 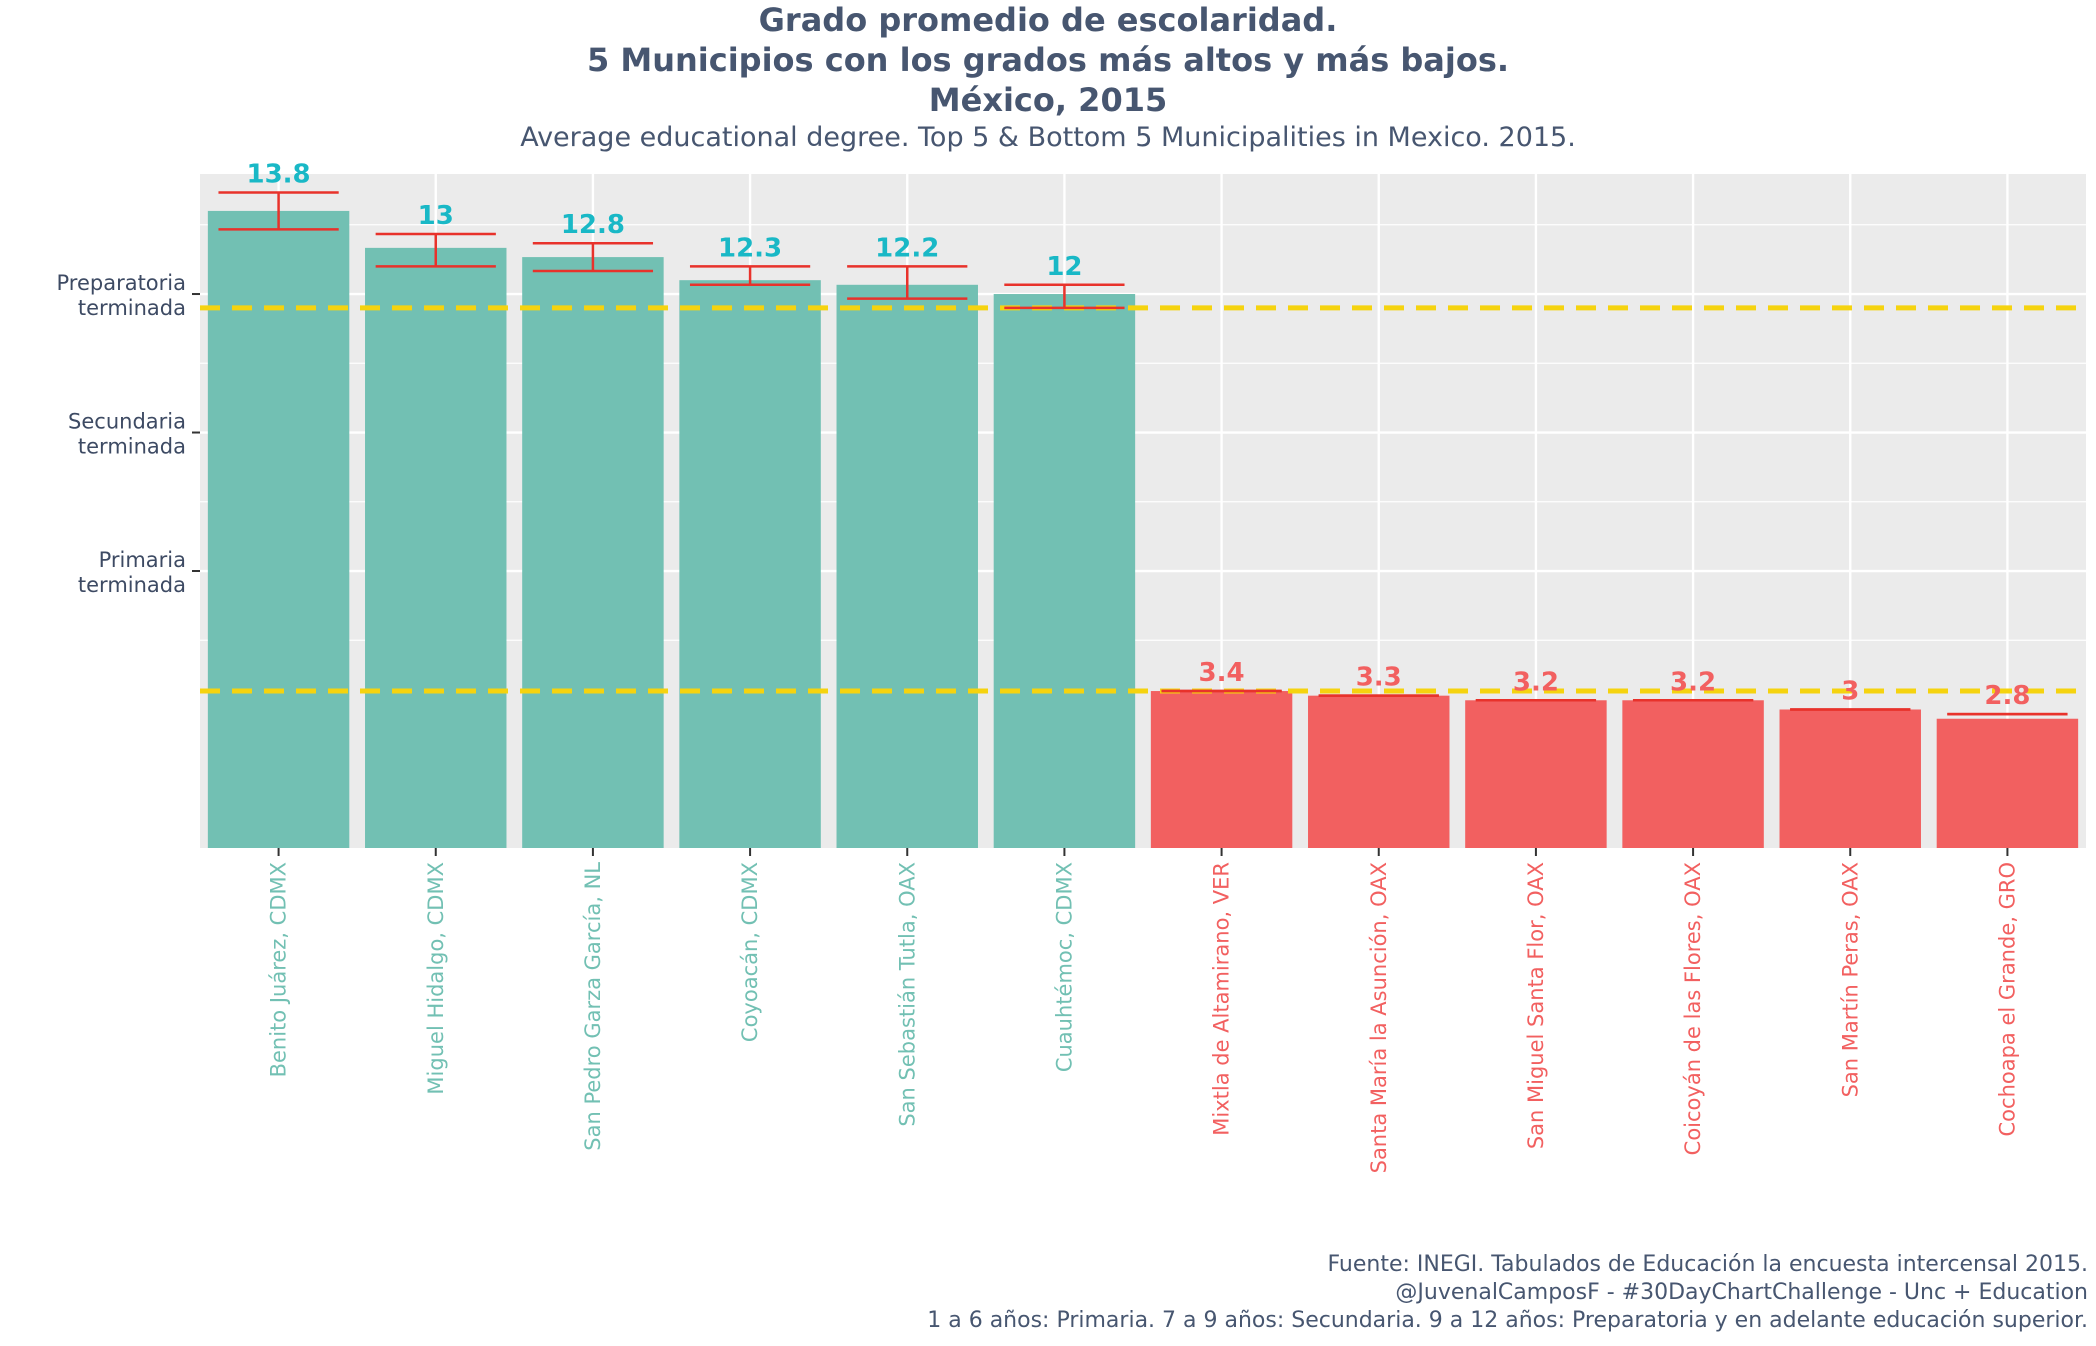 What do you see at coordinates (121, 283) in the screenshot?
I see `y-tick-label-line-1: Preparatoria` at bounding box center [121, 283].